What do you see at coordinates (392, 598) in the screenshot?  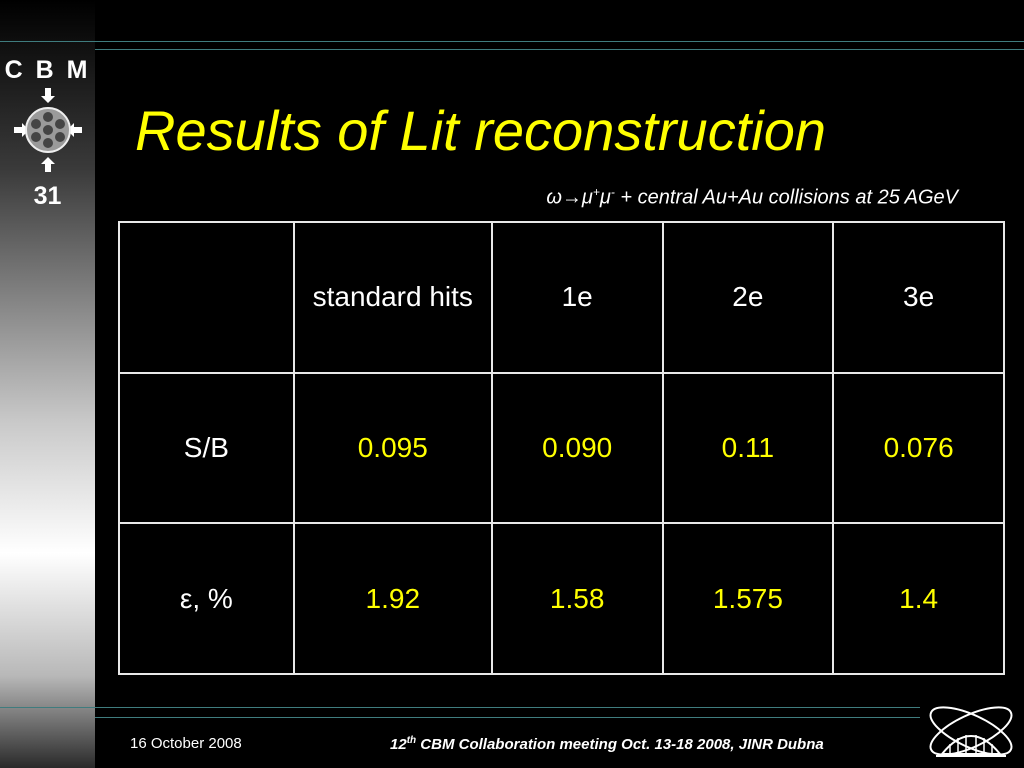 I see `table-cell-value: 1.92` at bounding box center [392, 598].